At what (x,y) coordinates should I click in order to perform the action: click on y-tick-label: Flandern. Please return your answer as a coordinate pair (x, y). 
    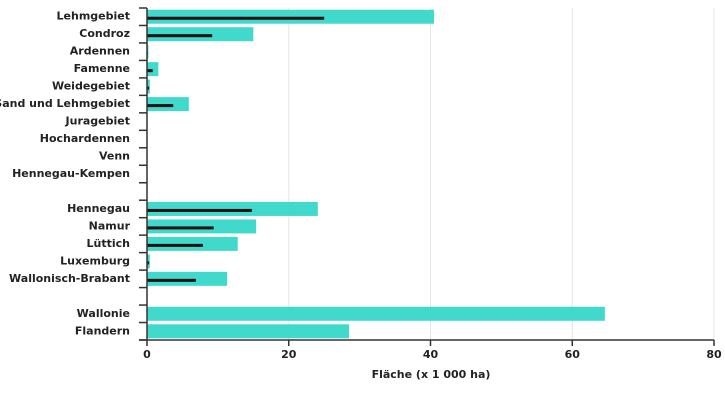
    Looking at the image, I should click on (102, 330).